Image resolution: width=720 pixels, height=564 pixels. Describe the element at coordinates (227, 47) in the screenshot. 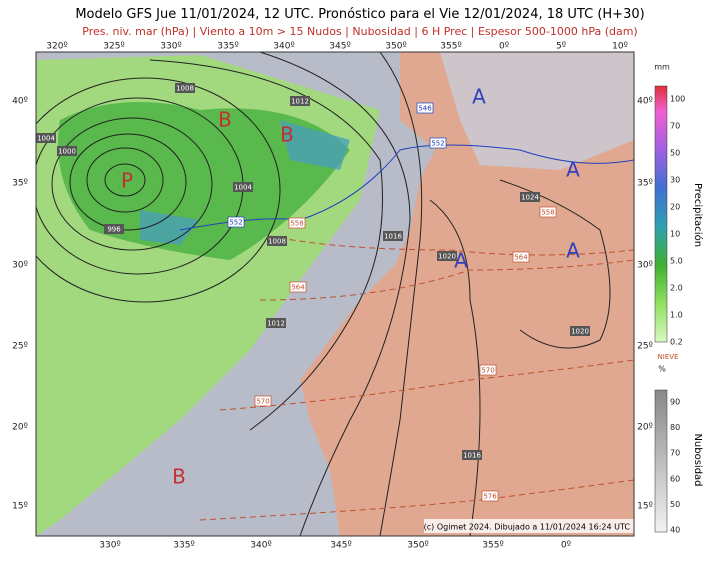

I see `lon-top-label: 335º` at that location.